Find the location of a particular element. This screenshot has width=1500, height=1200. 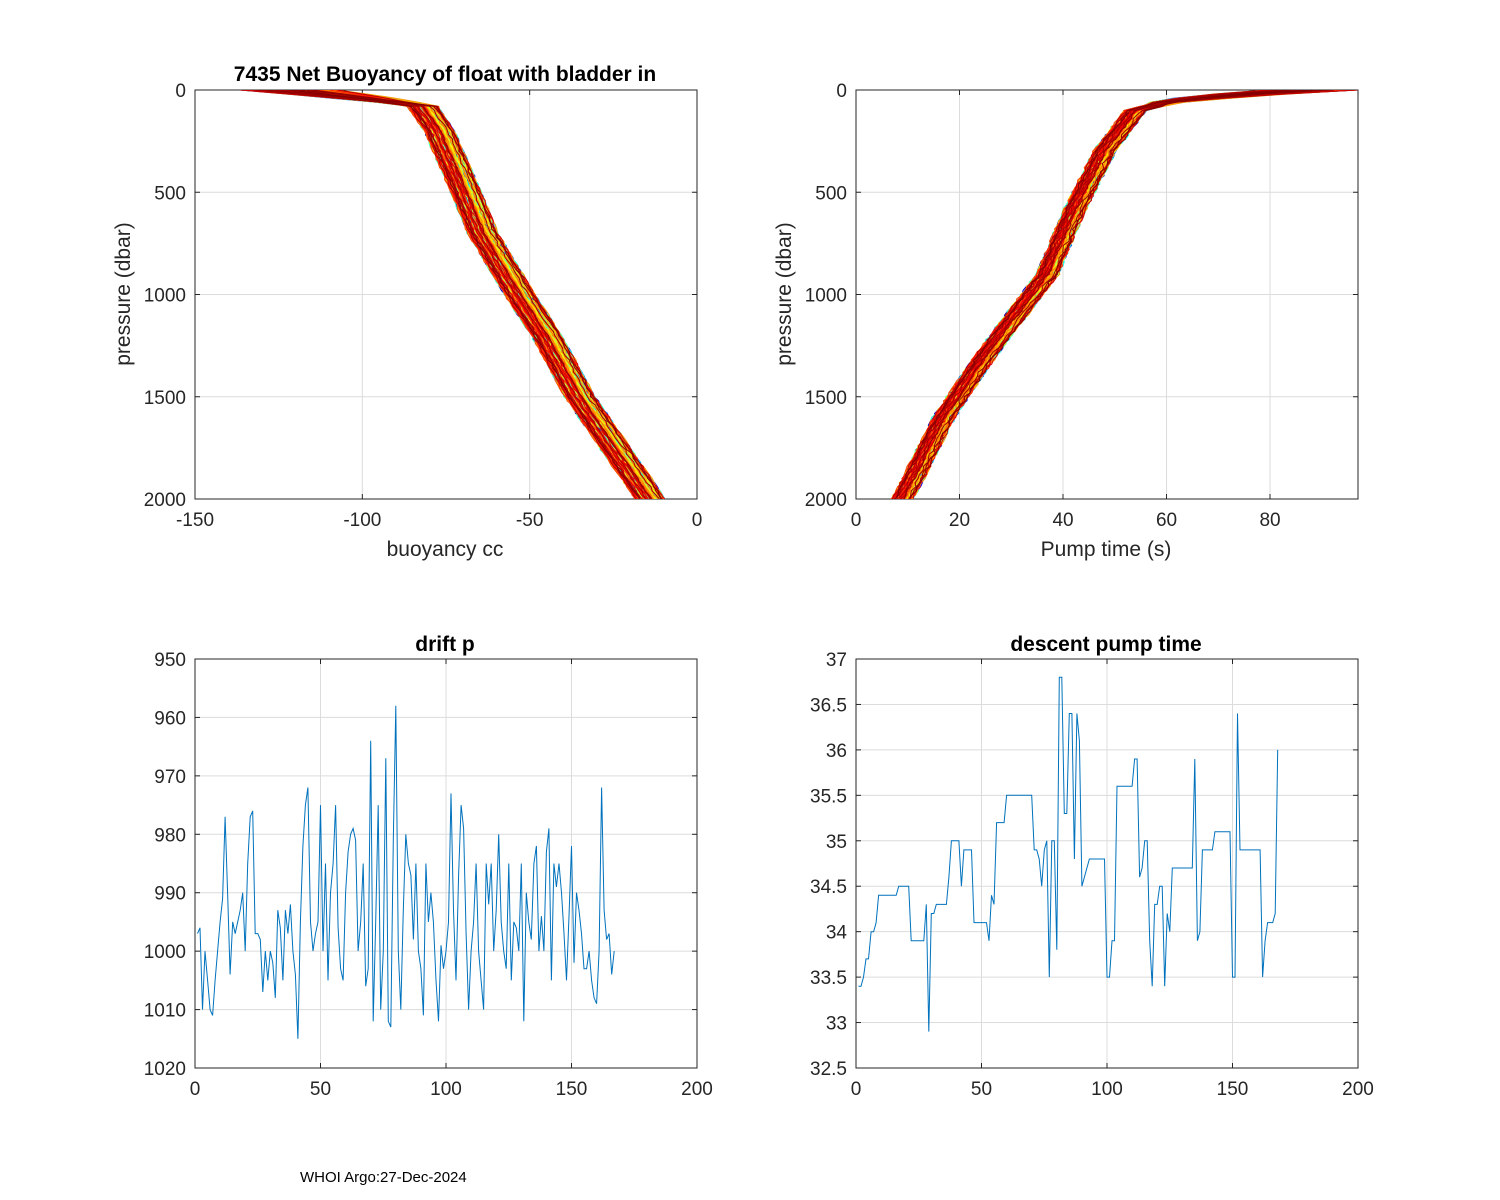

descent-pump-x-tick-label: 100 is located at coordinates (1107, 1089).